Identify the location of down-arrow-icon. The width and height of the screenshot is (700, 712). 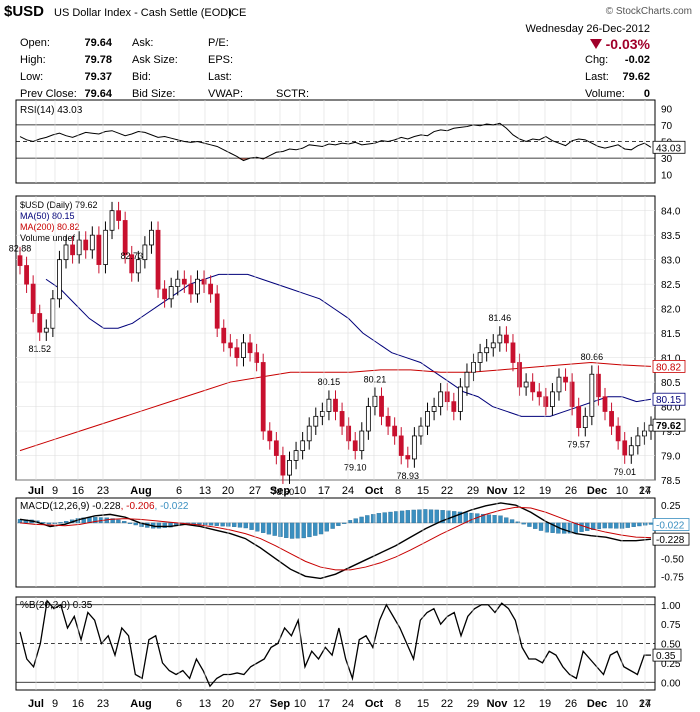
(596, 44).